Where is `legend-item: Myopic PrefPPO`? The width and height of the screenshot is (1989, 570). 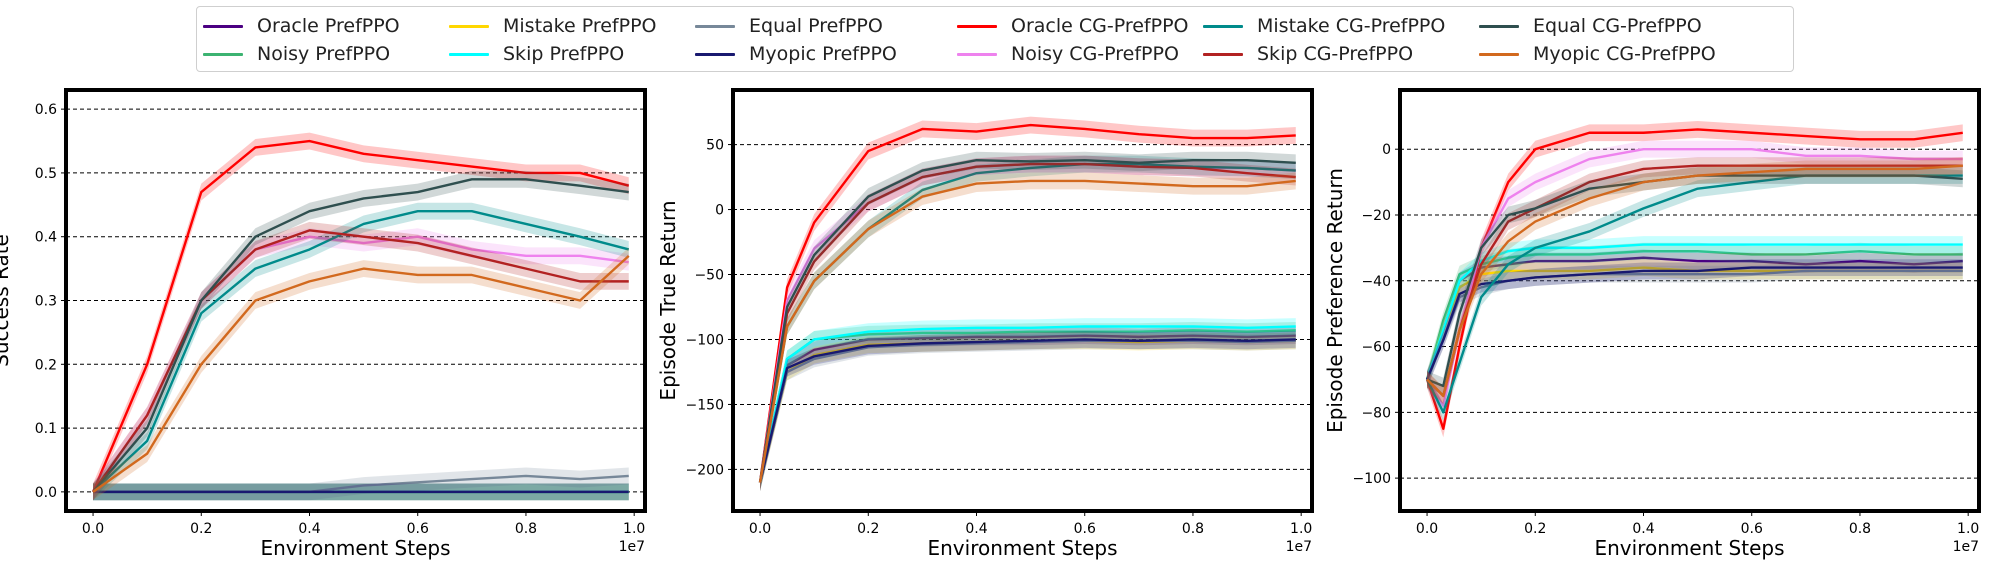 legend-item: Myopic PrefPPO is located at coordinates (796, 54).